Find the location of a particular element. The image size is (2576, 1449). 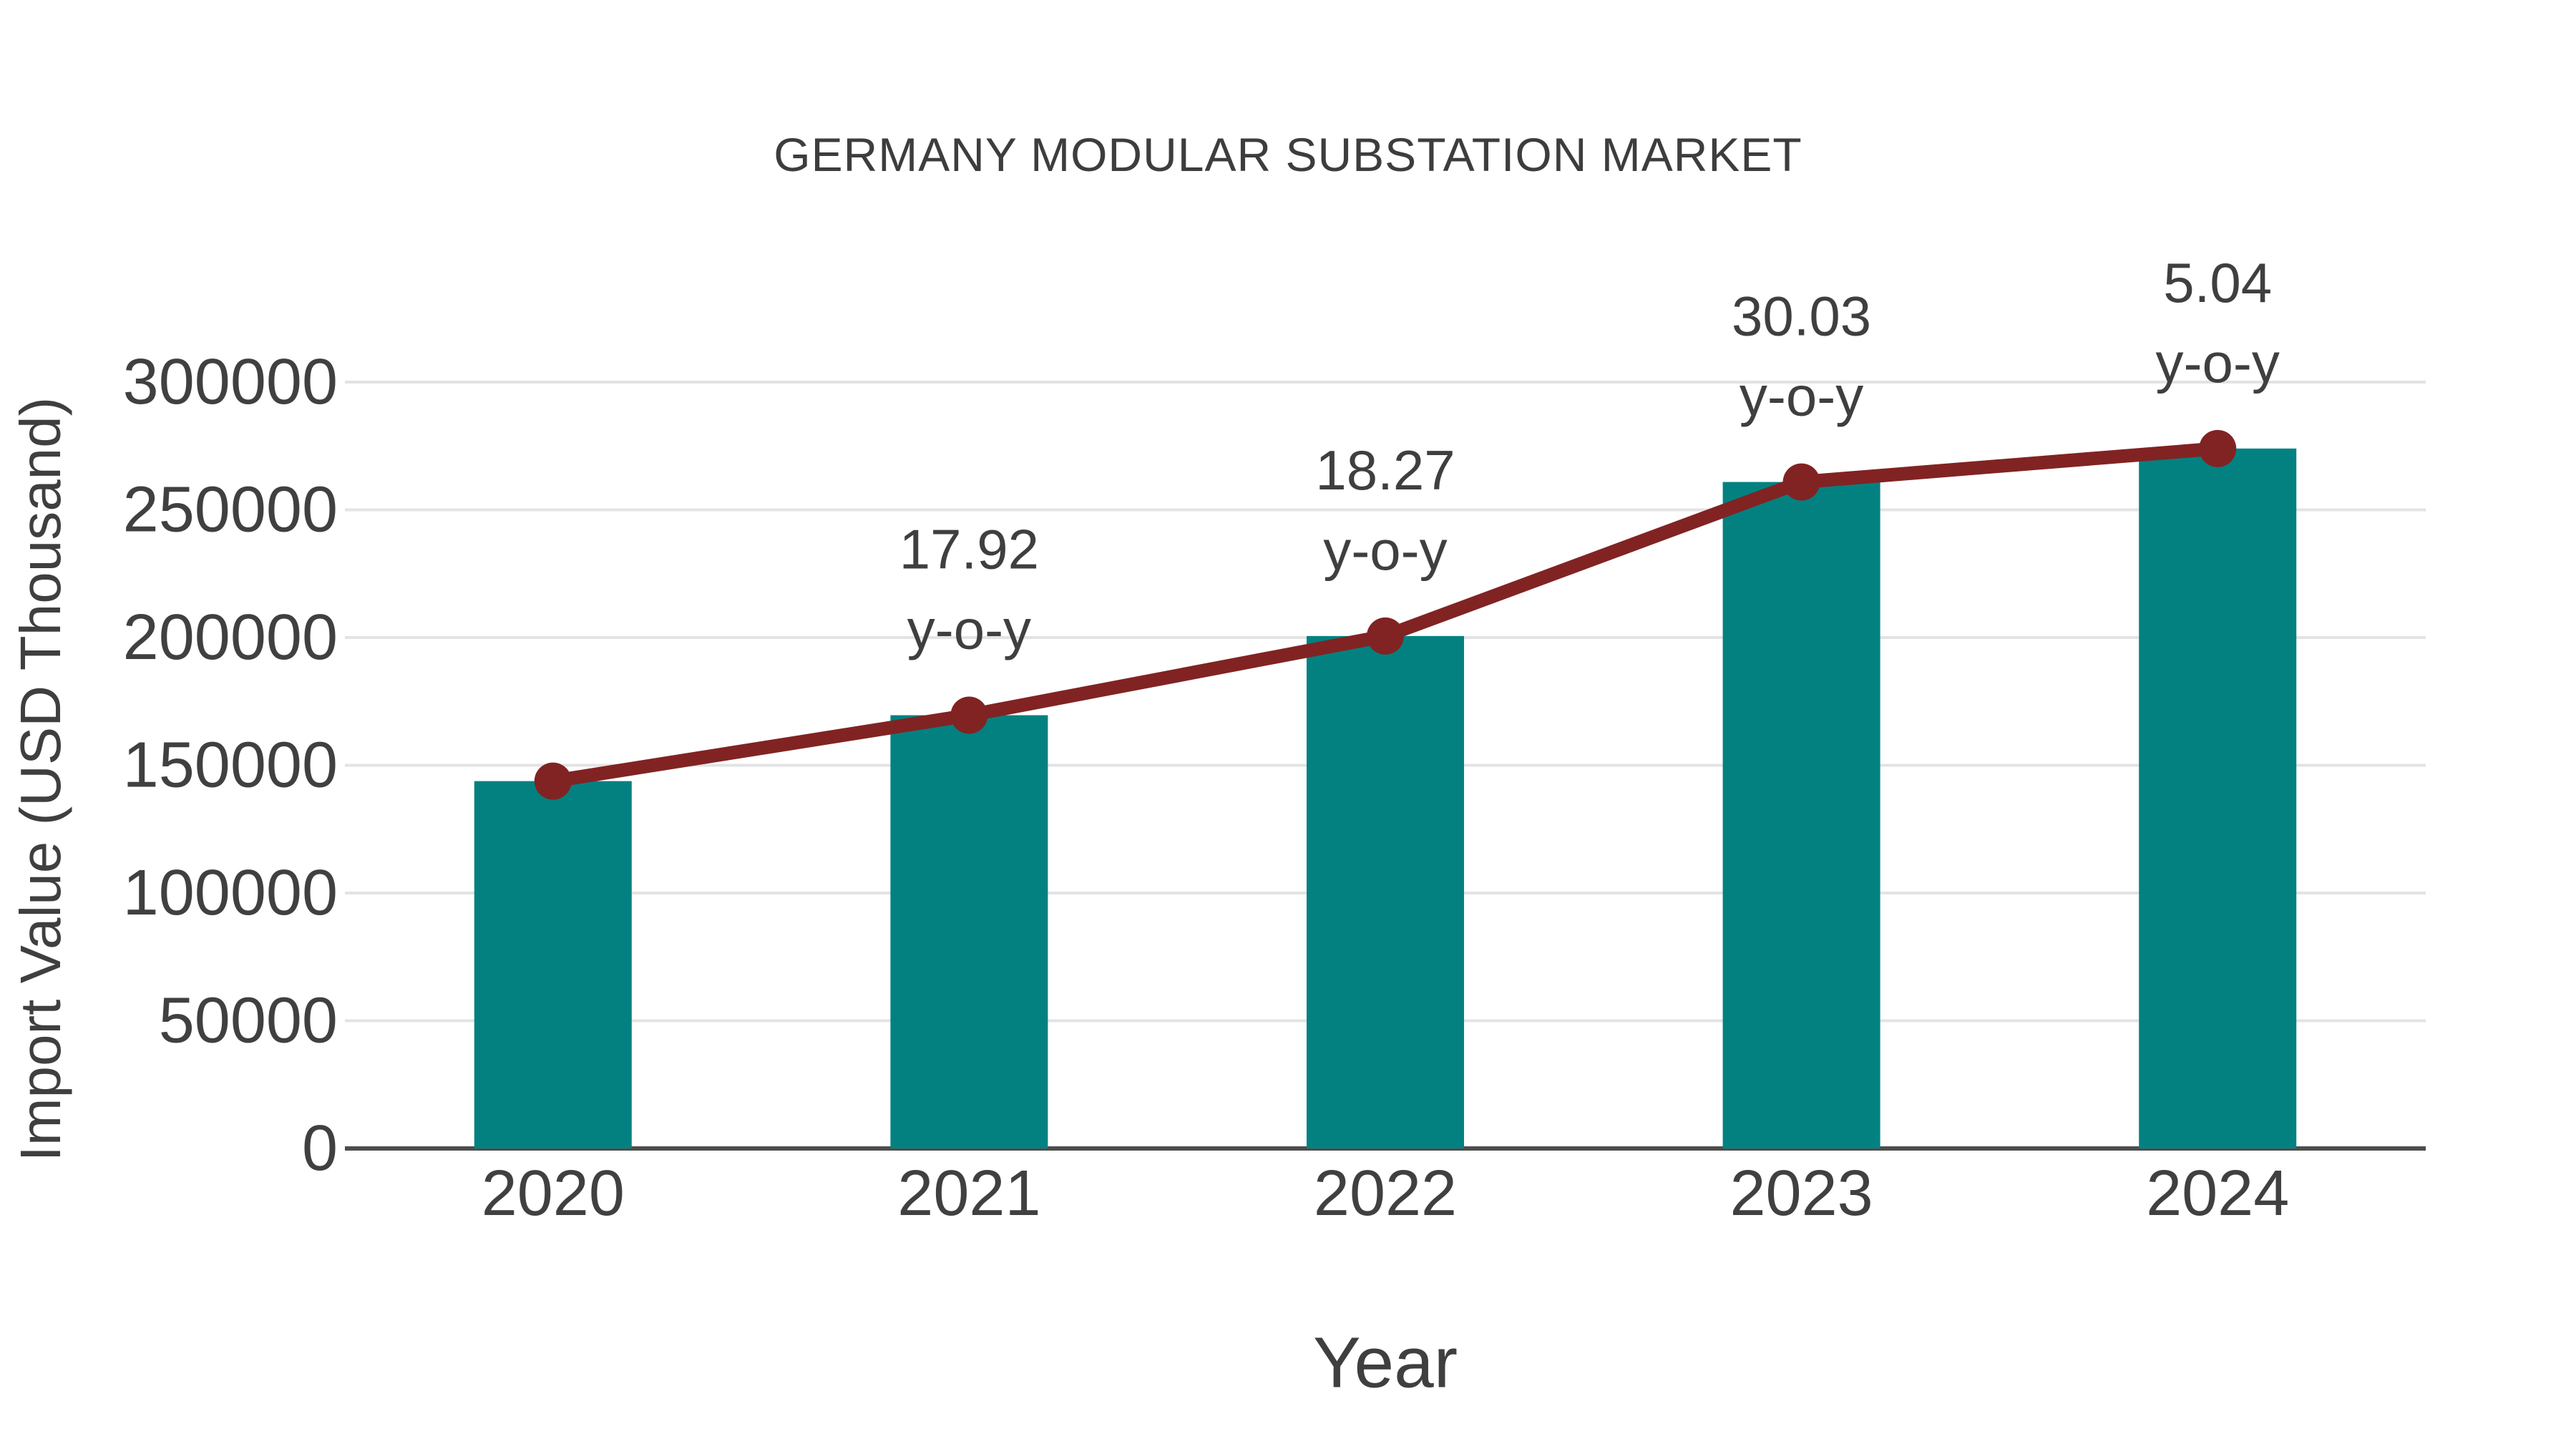

y-tick-label-0: 0 is located at coordinates (320, 1148).